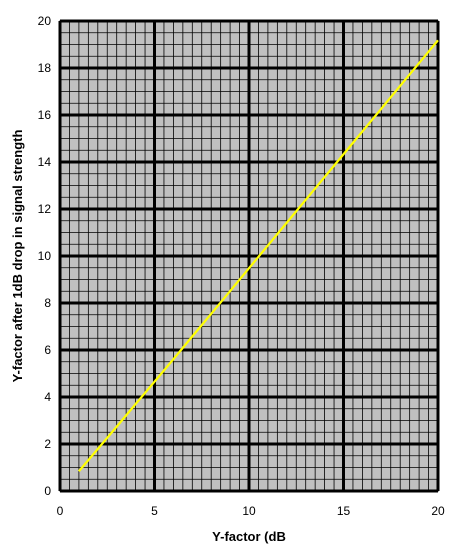  What do you see at coordinates (154, 511) in the screenshot?
I see `x-tick-label: 5` at bounding box center [154, 511].